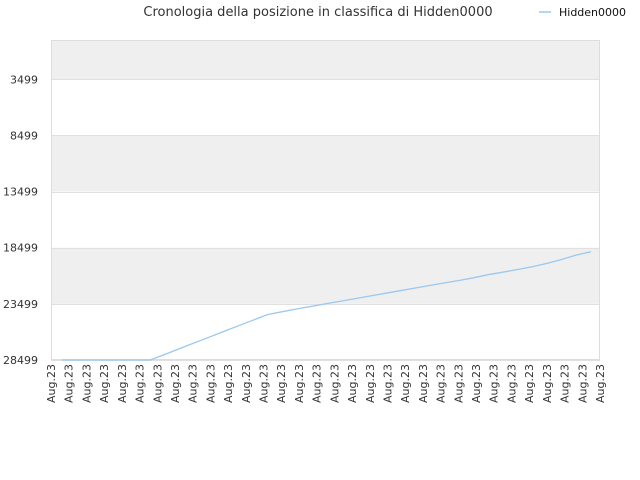  Describe the element at coordinates (24, 79) in the screenshot. I see `y-tick-label: 3499` at that location.